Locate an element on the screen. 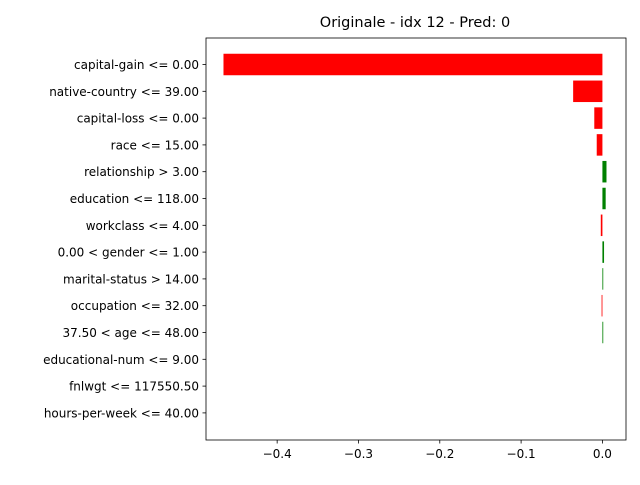 Image resolution: width=640 pixels, height=485 pixels. y-tick-label: race <= 15.00 is located at coordinates (155, 145).